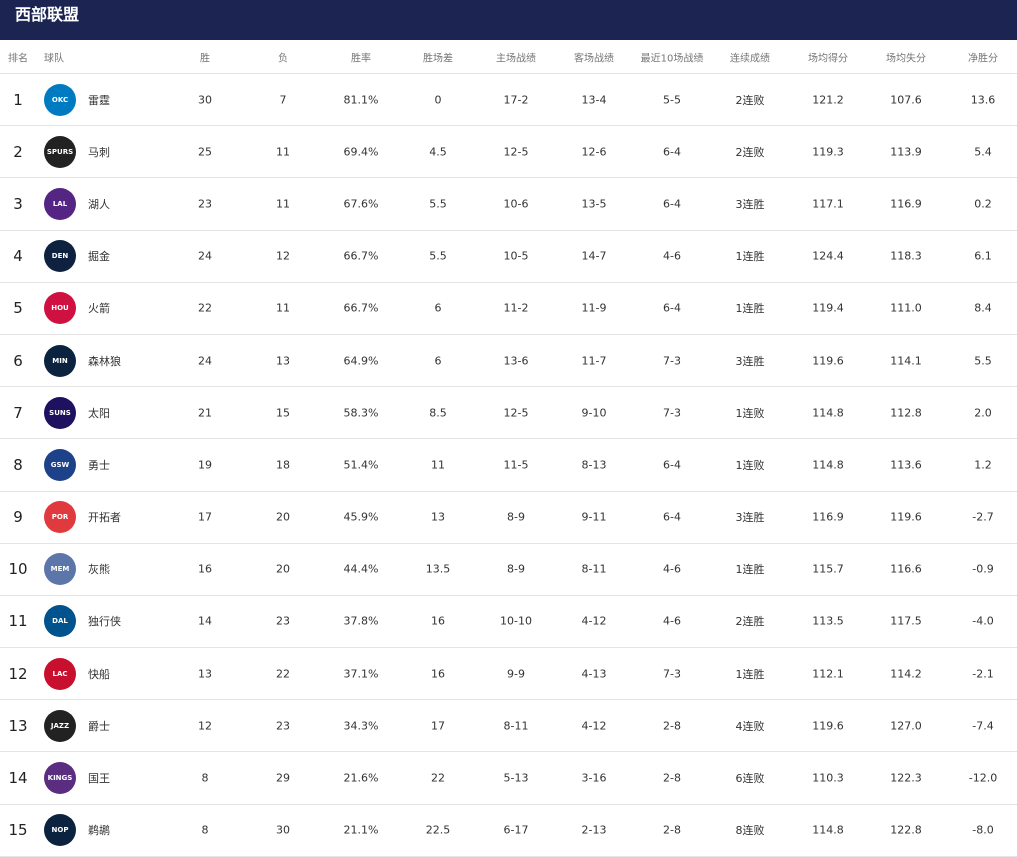  Describe the element at coordinates (983, 726) in the screenshot. I see `point-diff: -7.4` at that location.